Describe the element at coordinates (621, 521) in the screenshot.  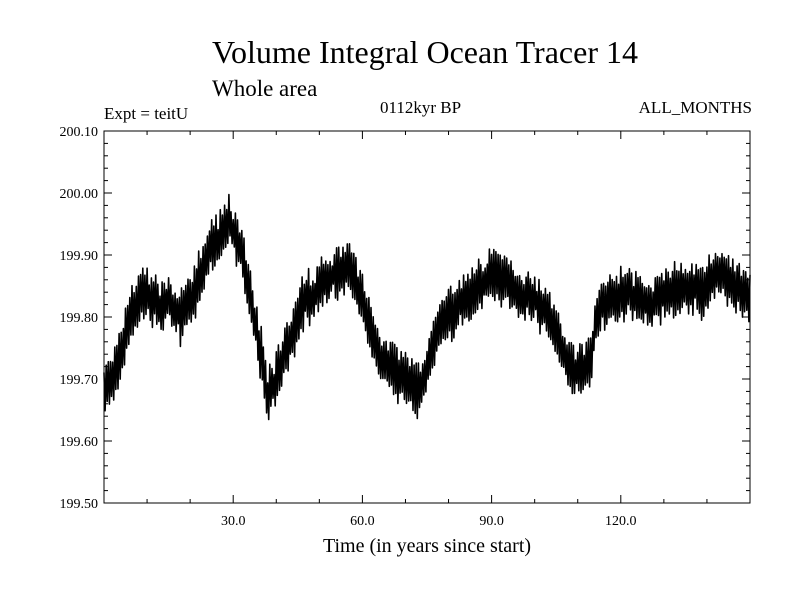
I see `x-tick-label: 120.0` at that location.